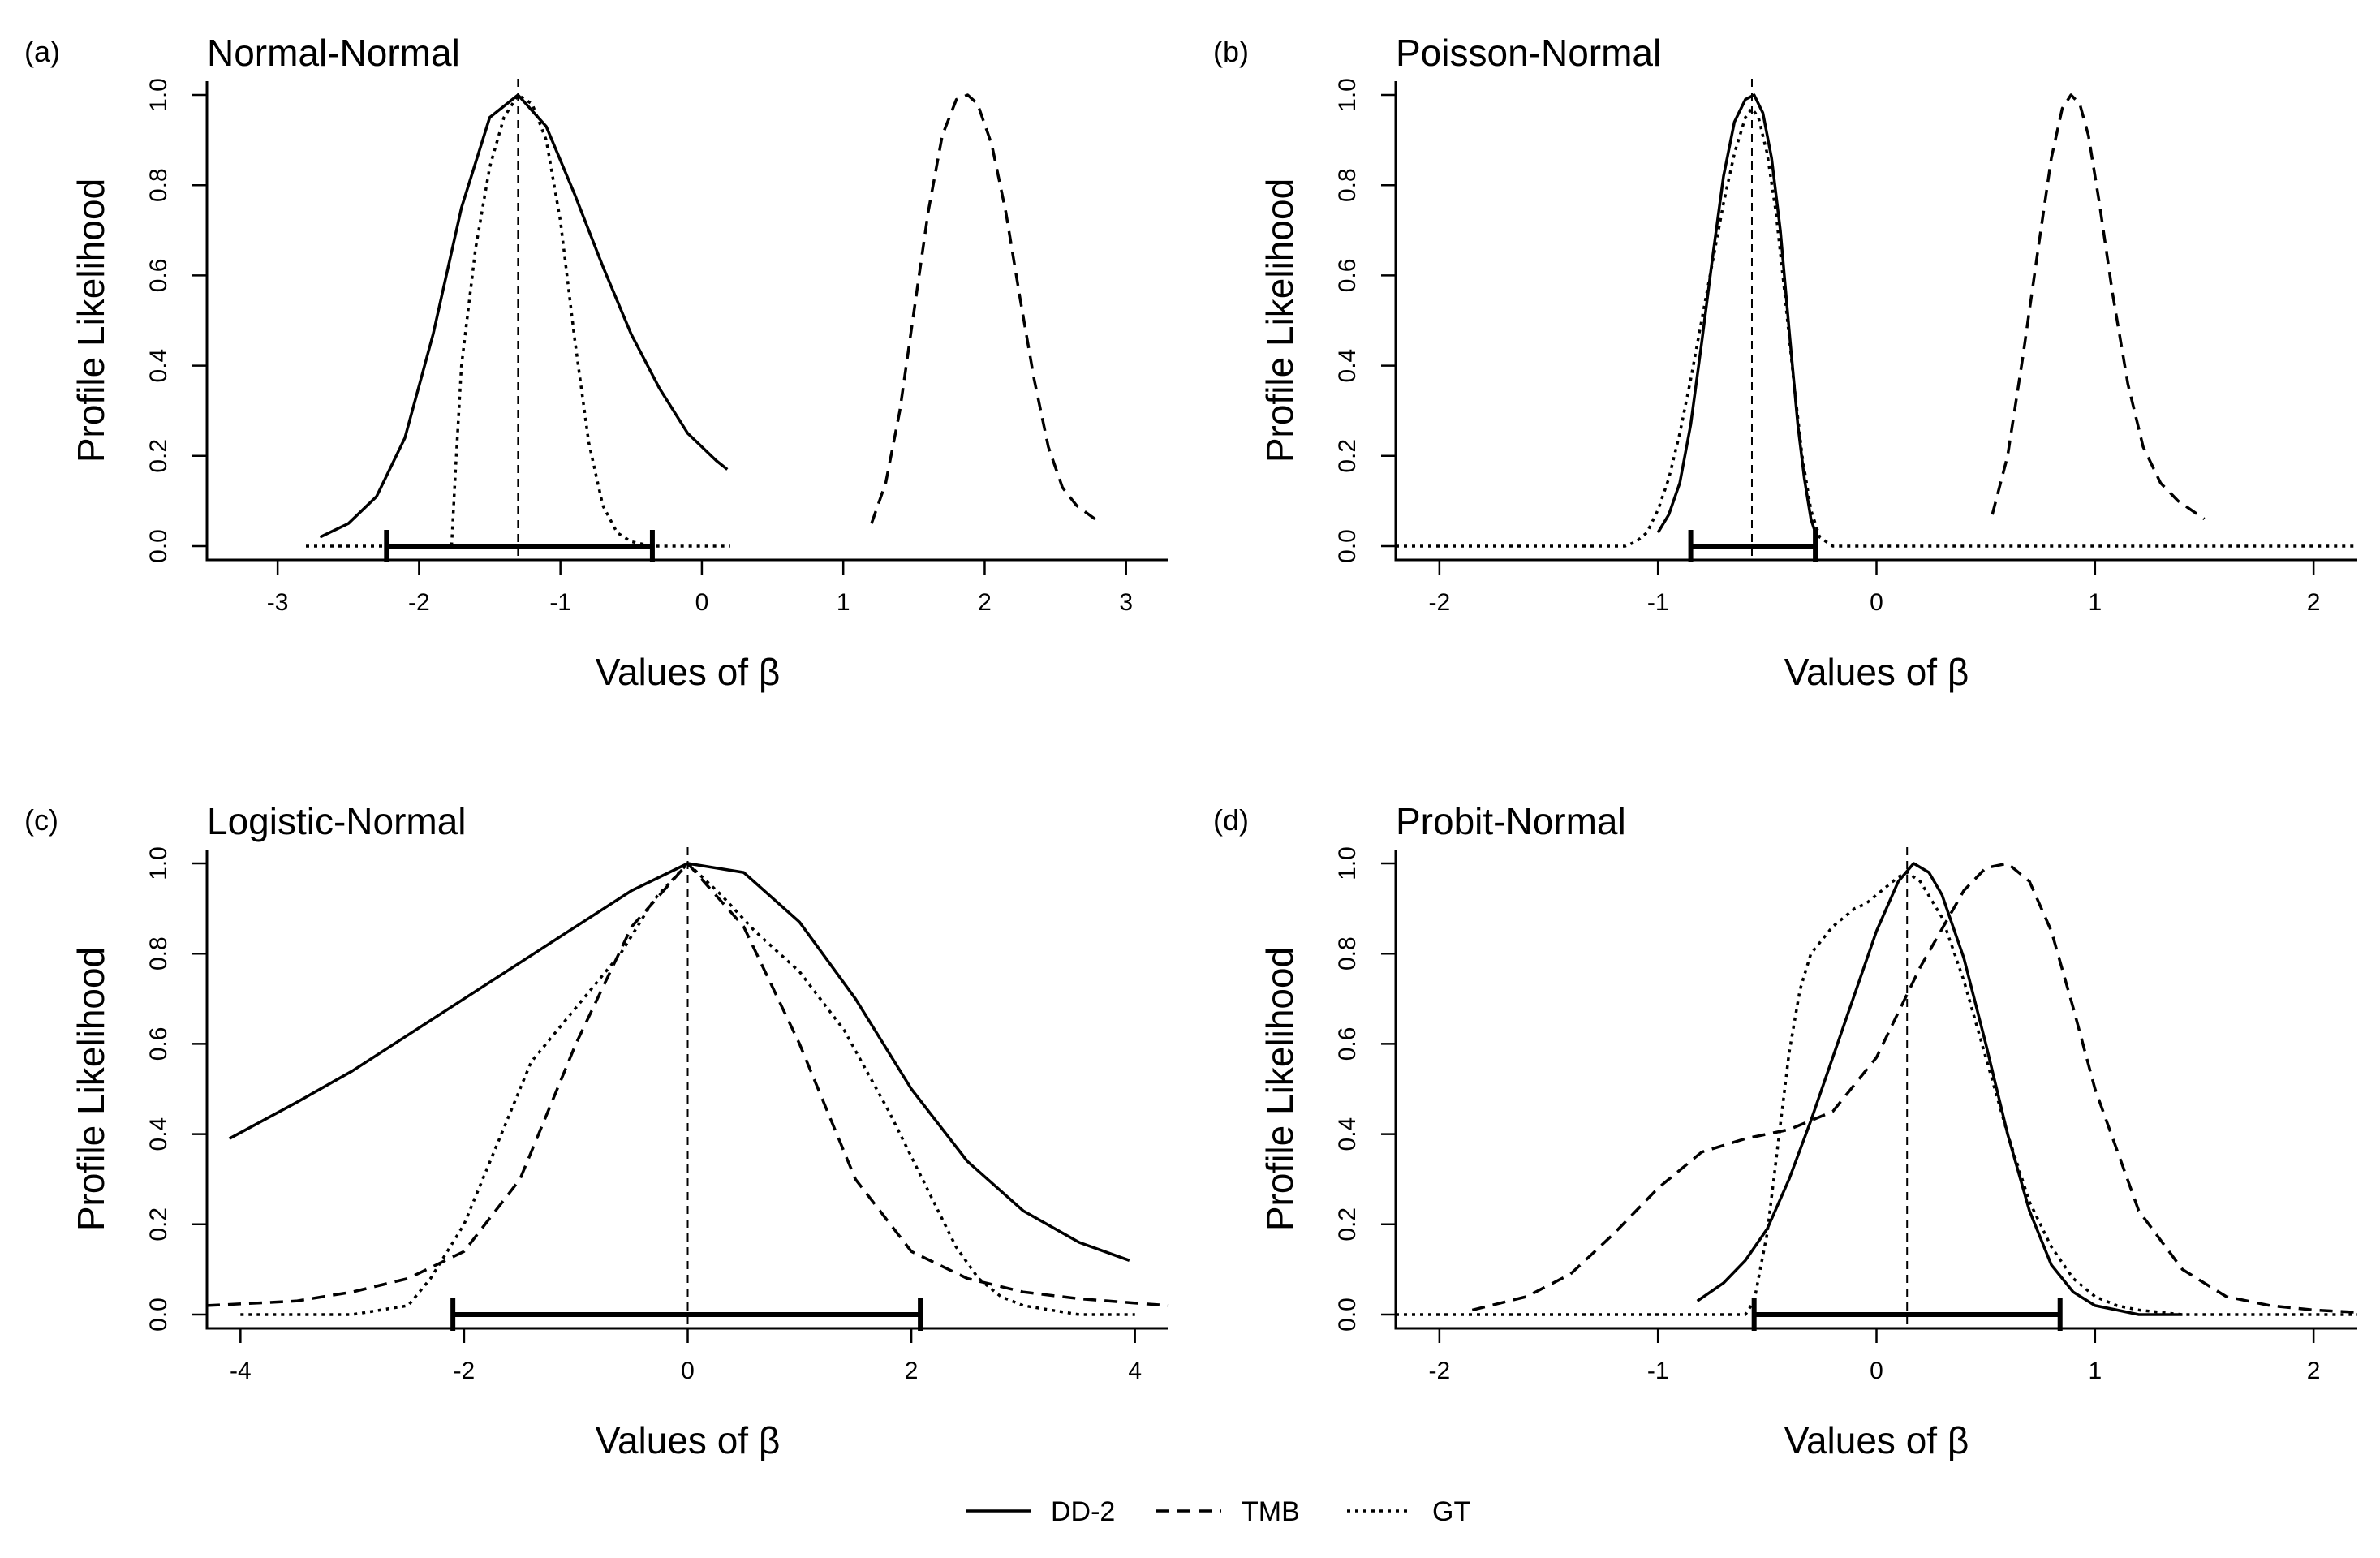 This screenshot has width=2380, height=1558. What do you see at coordinates (41, 820) in the screenshot?
I see `panel-letter: (c)` at bounding box center [41, 820].